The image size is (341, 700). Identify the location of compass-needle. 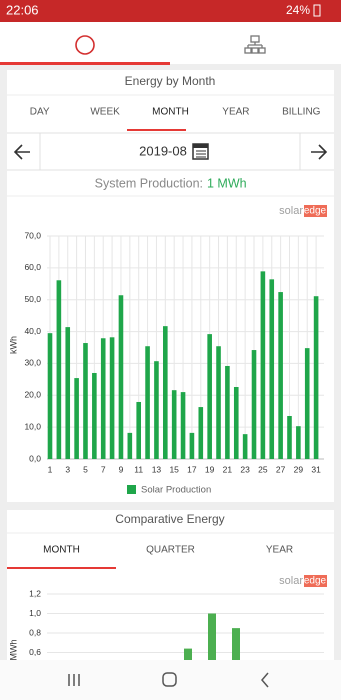
(85, 45).